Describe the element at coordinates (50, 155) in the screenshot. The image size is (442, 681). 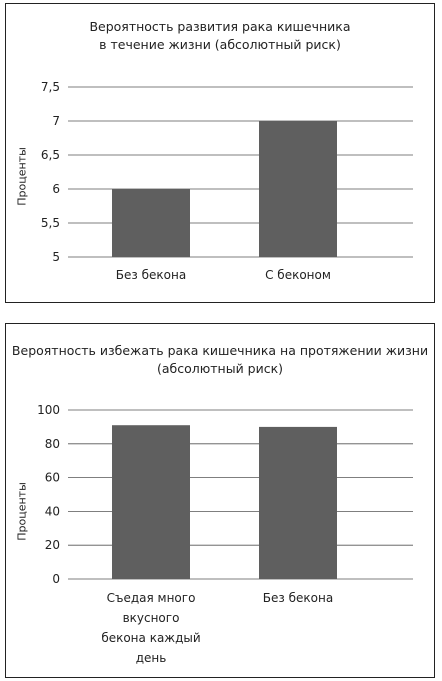
I see `y-tick-label: 6,5` at that location.